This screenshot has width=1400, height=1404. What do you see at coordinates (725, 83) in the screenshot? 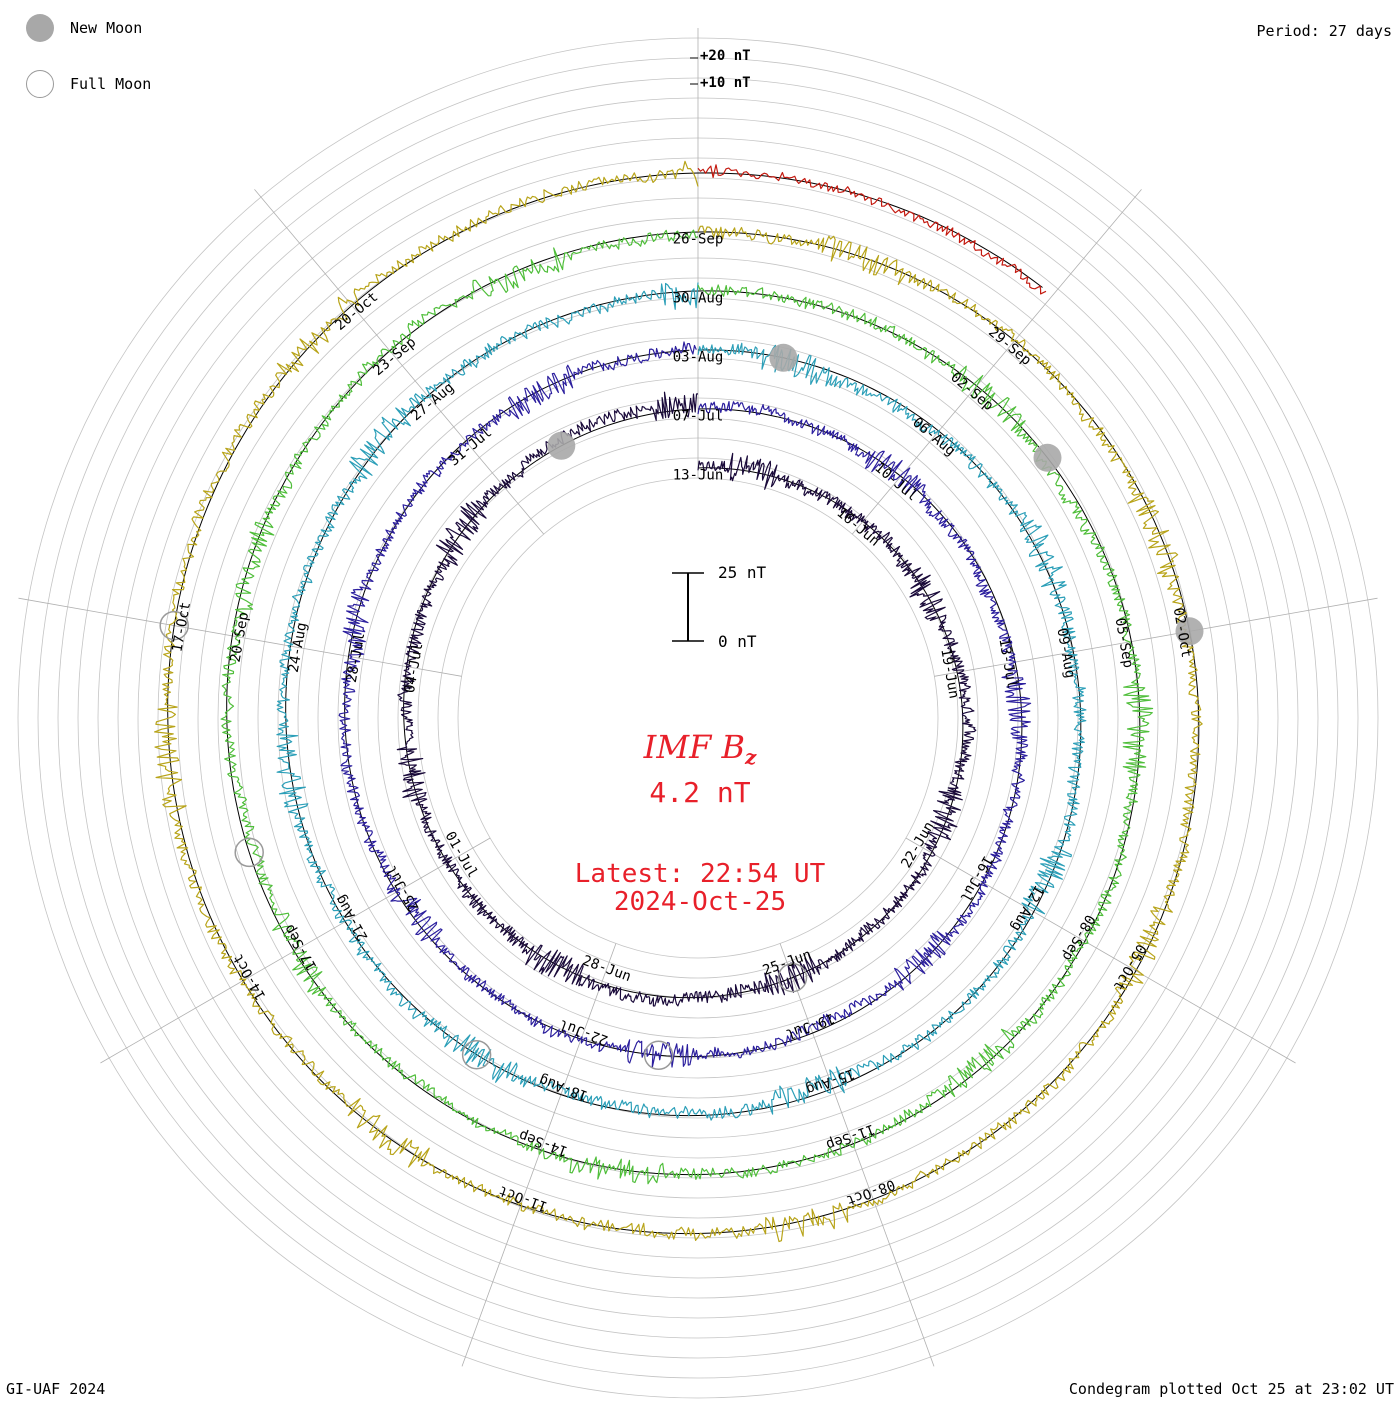
I see `ring-scale-plus10: +10 nT` at bounding box center [725, 83].